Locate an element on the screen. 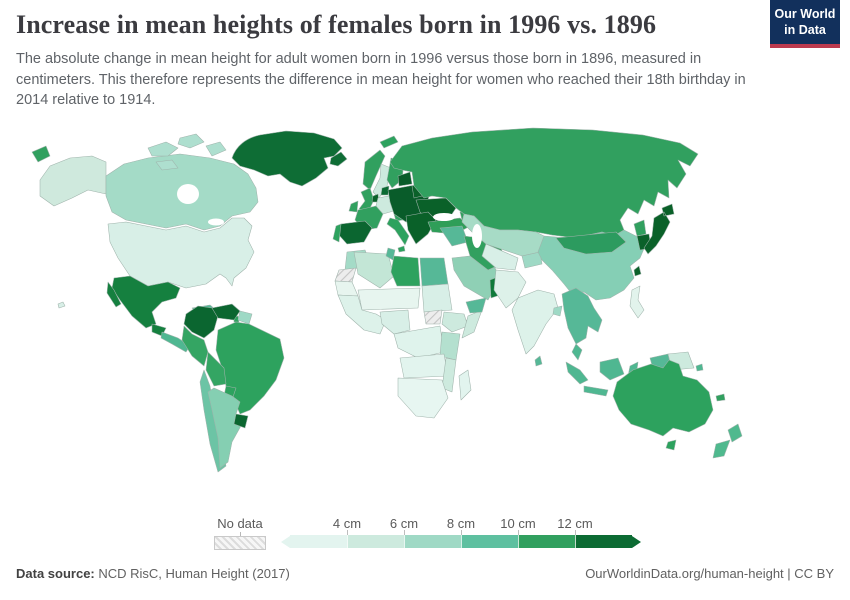  country-baja is located at coordinates (114, 294).